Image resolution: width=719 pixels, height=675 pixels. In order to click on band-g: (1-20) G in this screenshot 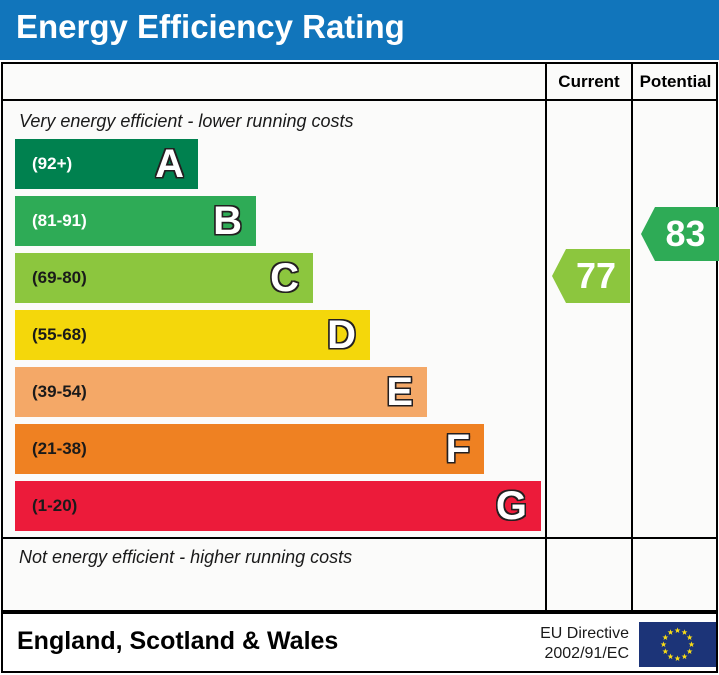, I will do `click(278, 506)`.